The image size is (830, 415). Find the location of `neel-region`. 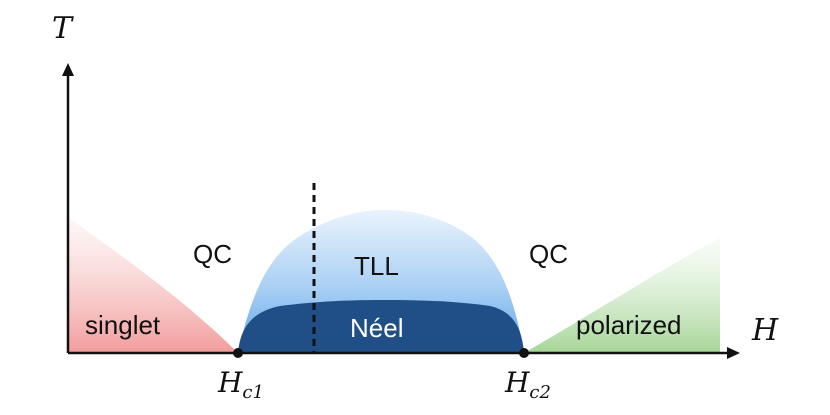

neel-region is located at coordinates (381, 326).